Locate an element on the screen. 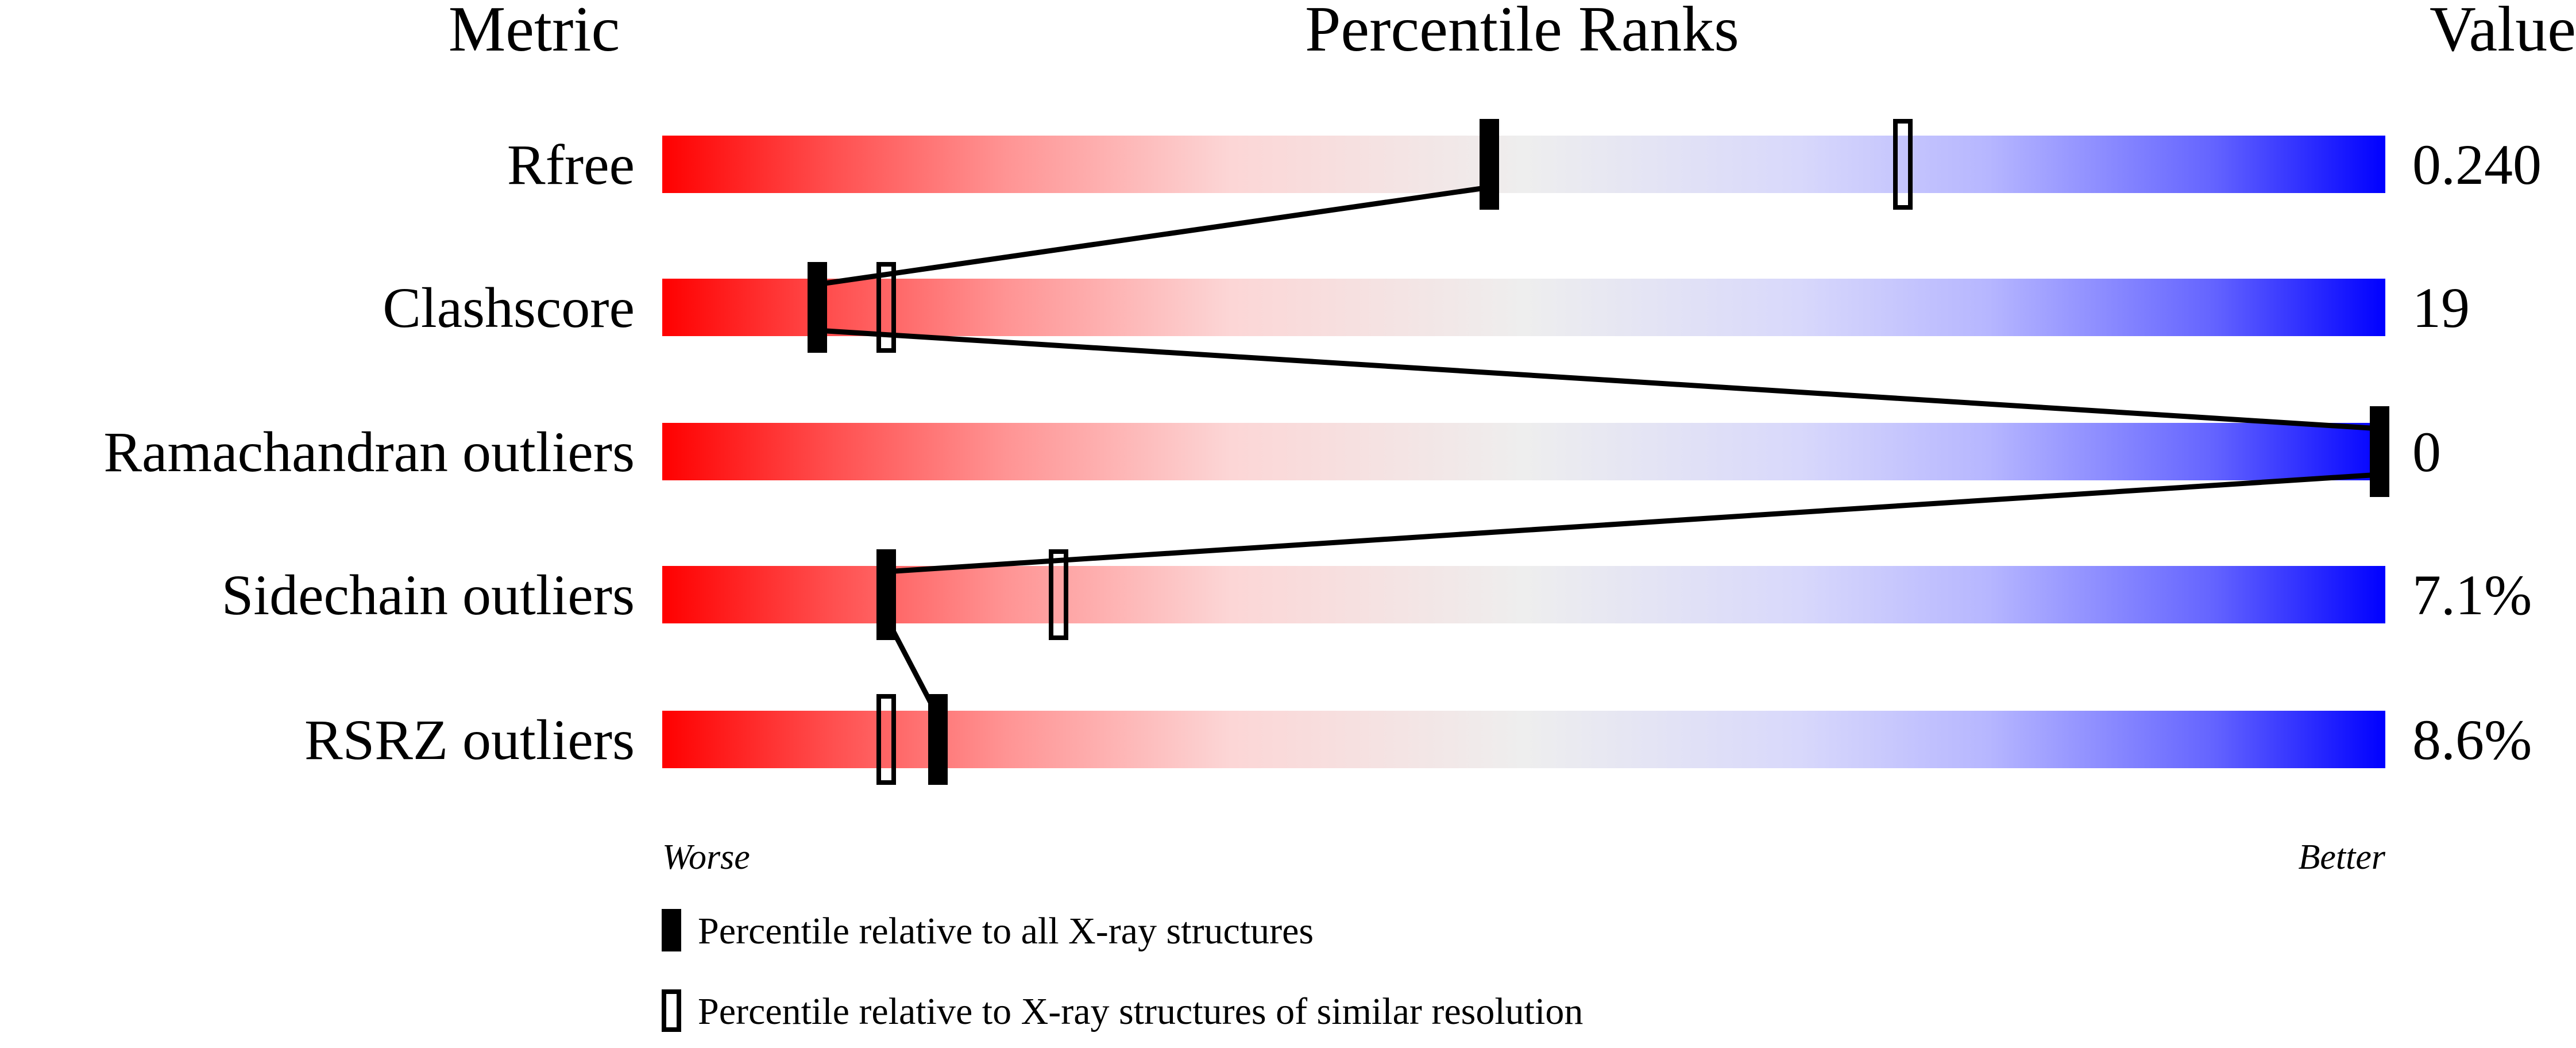 This screenshot has height=1048, width=2576. header-metric: Metric is located at coordinates (534, 32).